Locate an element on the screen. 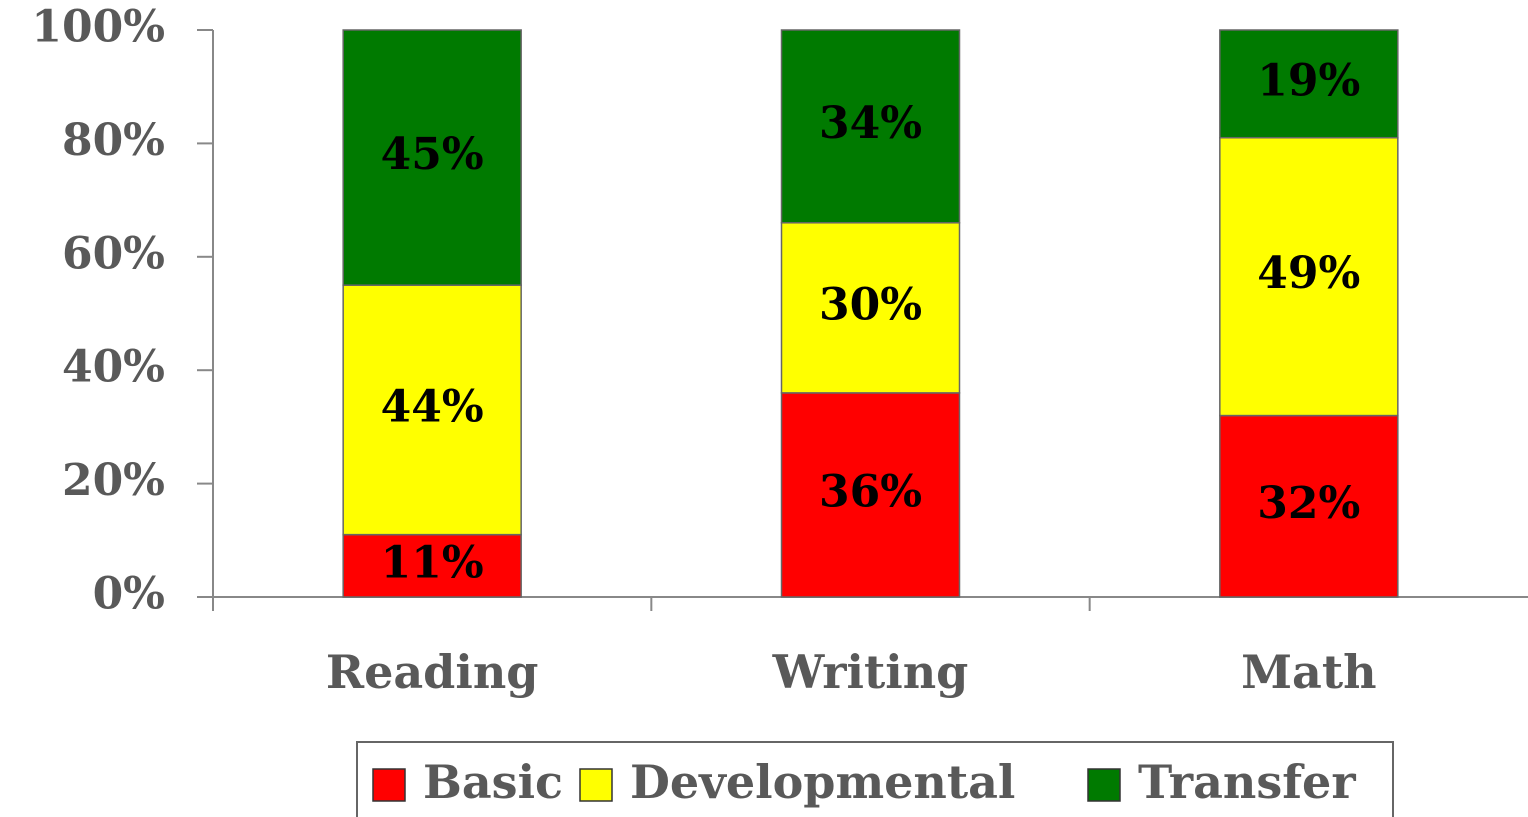 The image size is (1528, 817). y-tick-label: 100% is located at coordinates (98, 27).